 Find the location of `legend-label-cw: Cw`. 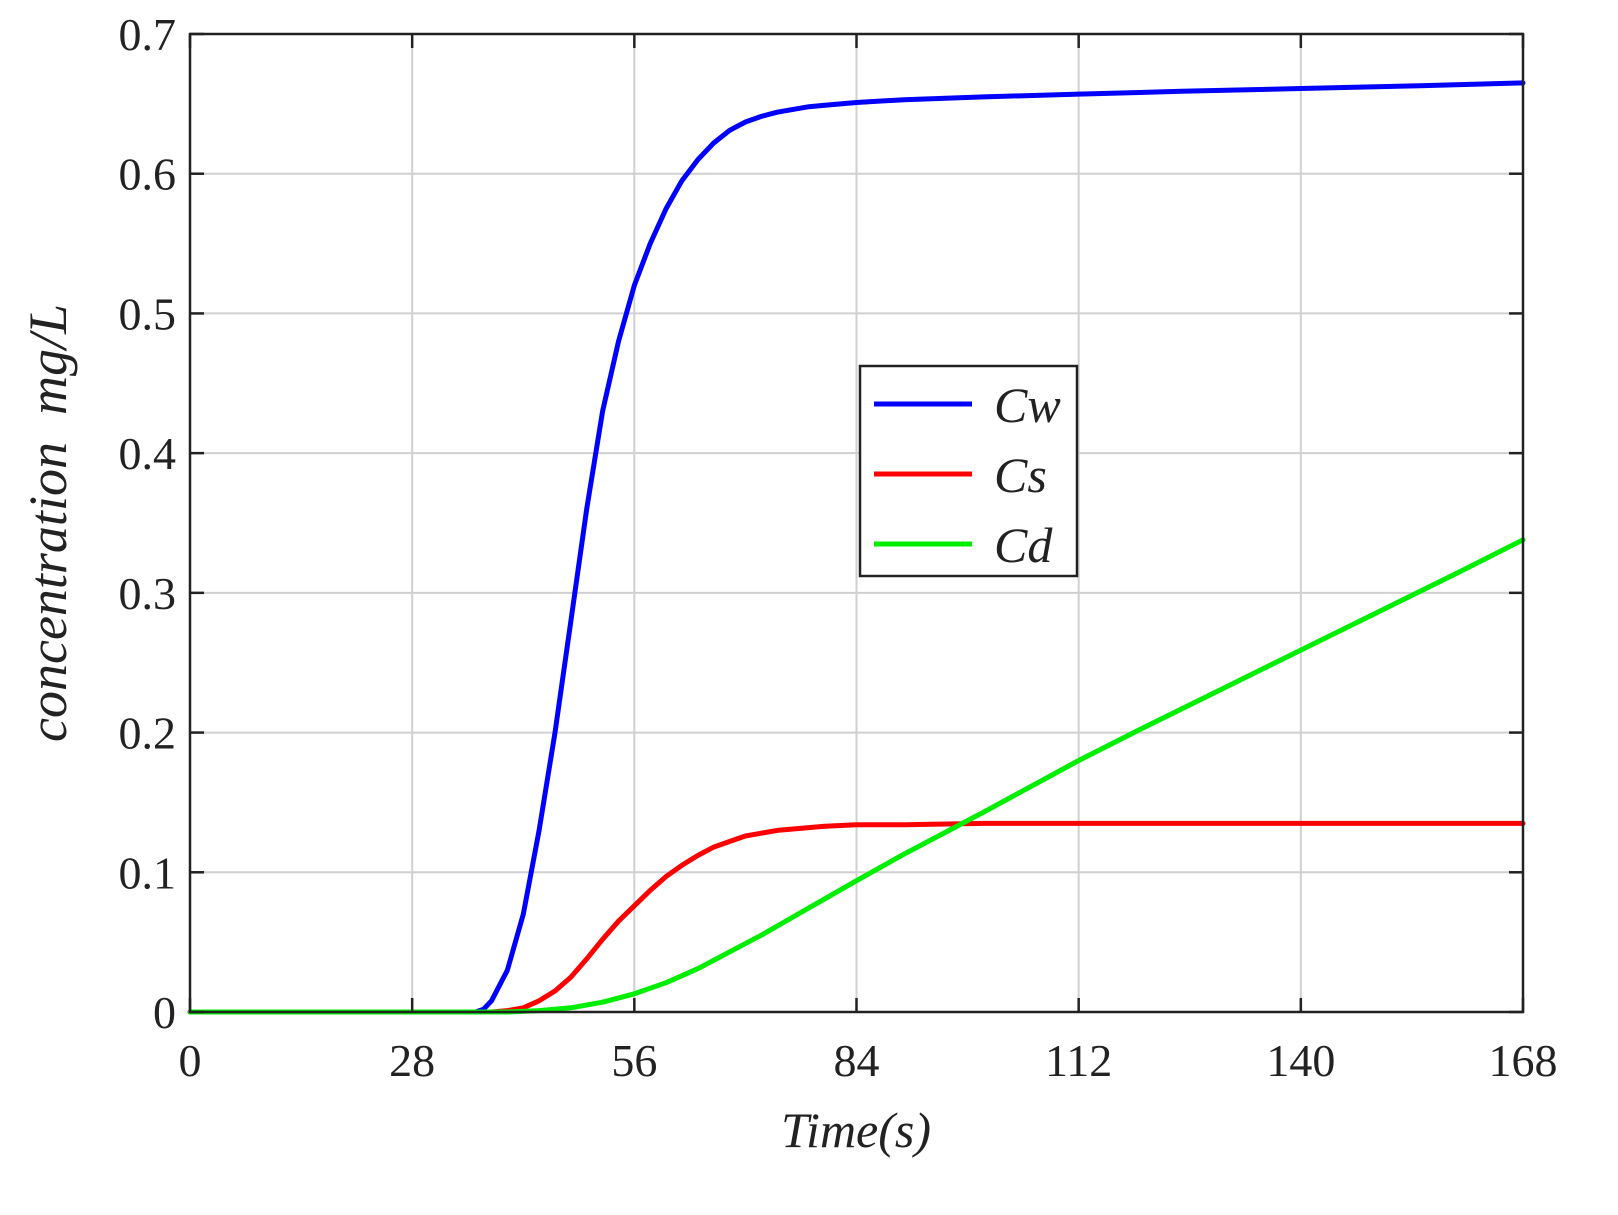

legend-label-cw: Cw is located at coordinates (1027, 405).